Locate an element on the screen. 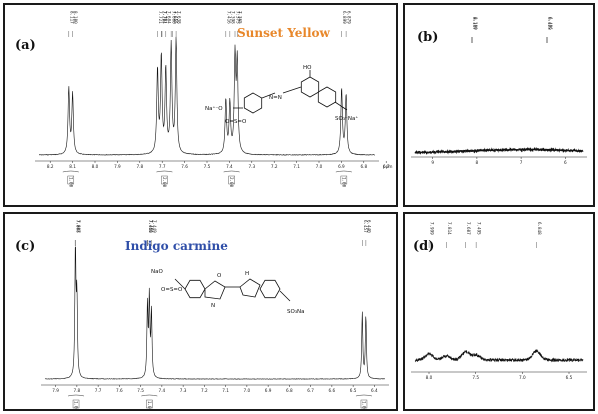 The width and height of the screenshot is (598, 414). peak-label: 7.660 is located at coordinates (174, 17).